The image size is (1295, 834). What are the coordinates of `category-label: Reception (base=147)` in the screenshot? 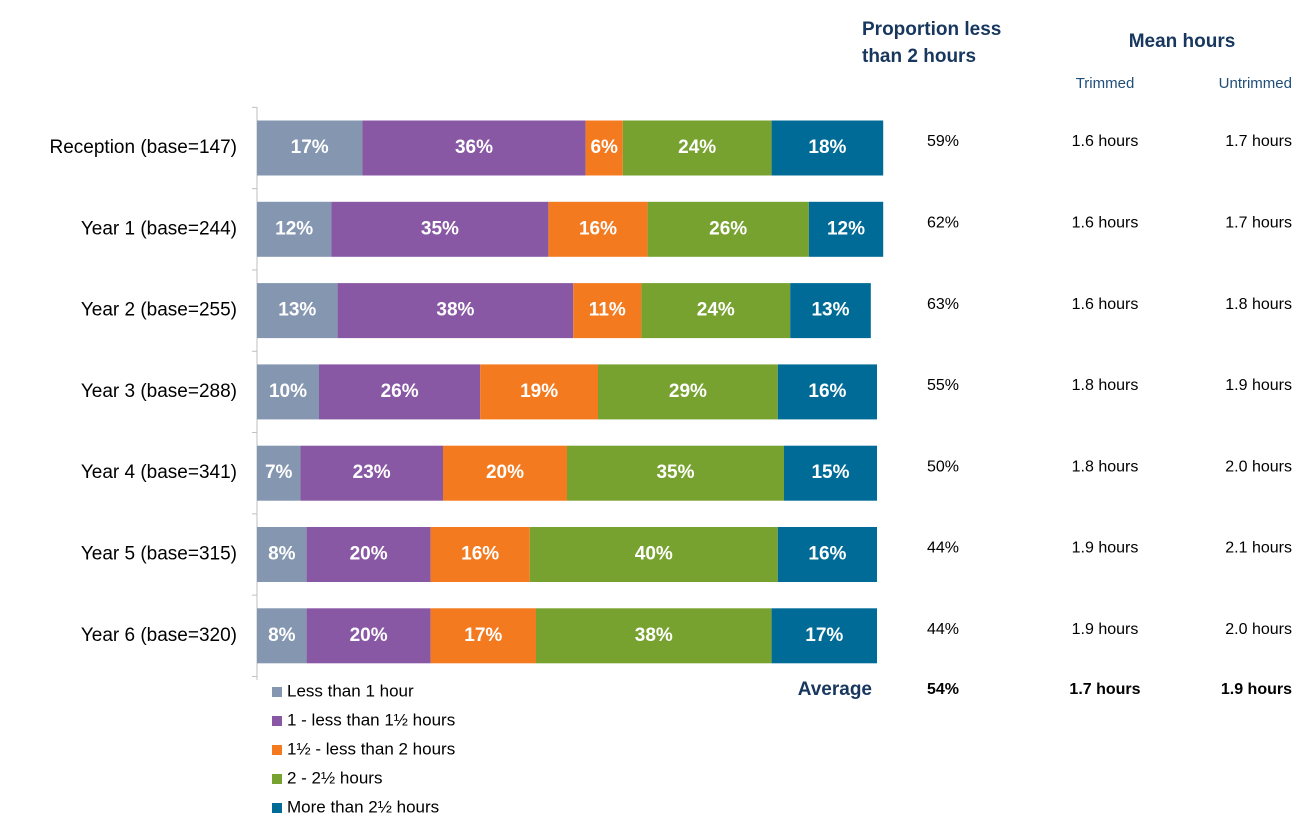 It's located at (144, 147).